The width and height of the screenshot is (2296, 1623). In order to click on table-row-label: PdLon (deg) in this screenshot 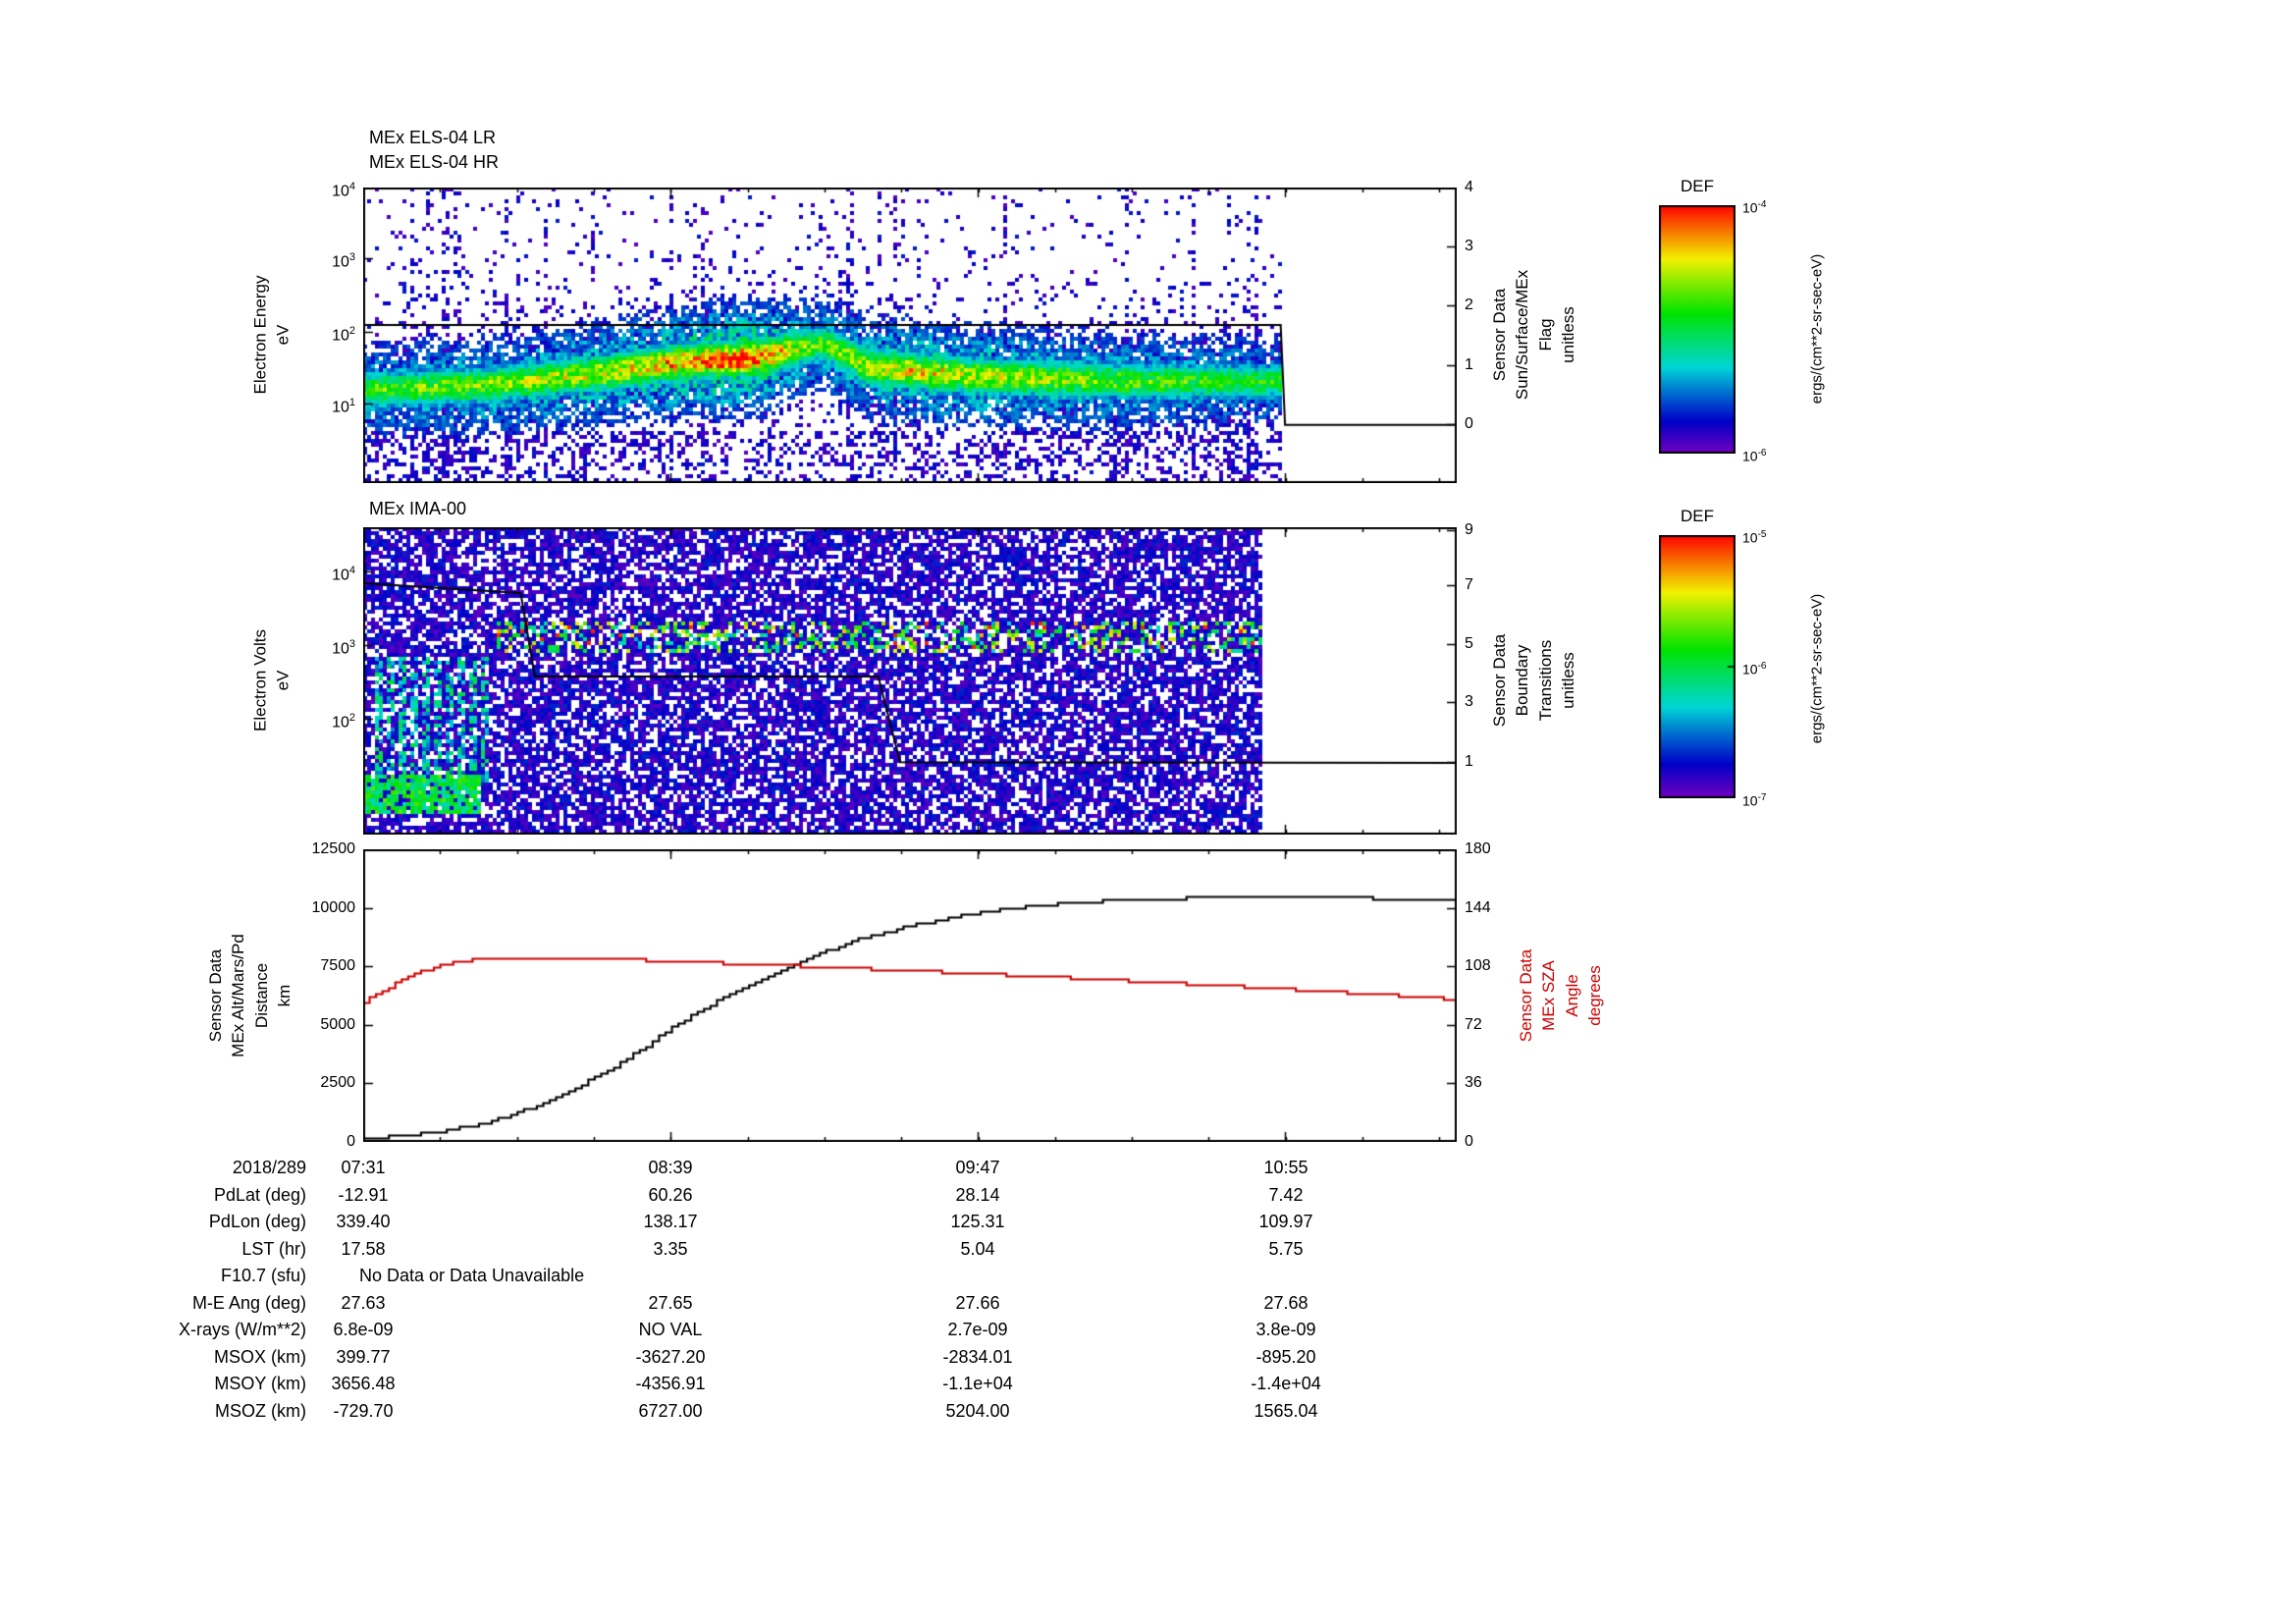, I will do `click(257, 1221)`.